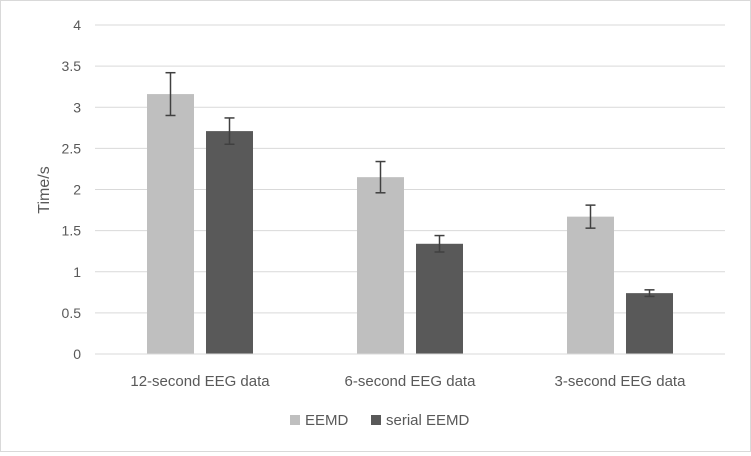 This screenshot has width=751, height=456. What do you see at coordinates (428, 420) in the screenshot?
I see `legend-label: serial EEMD` at bounding box center [428, 420].